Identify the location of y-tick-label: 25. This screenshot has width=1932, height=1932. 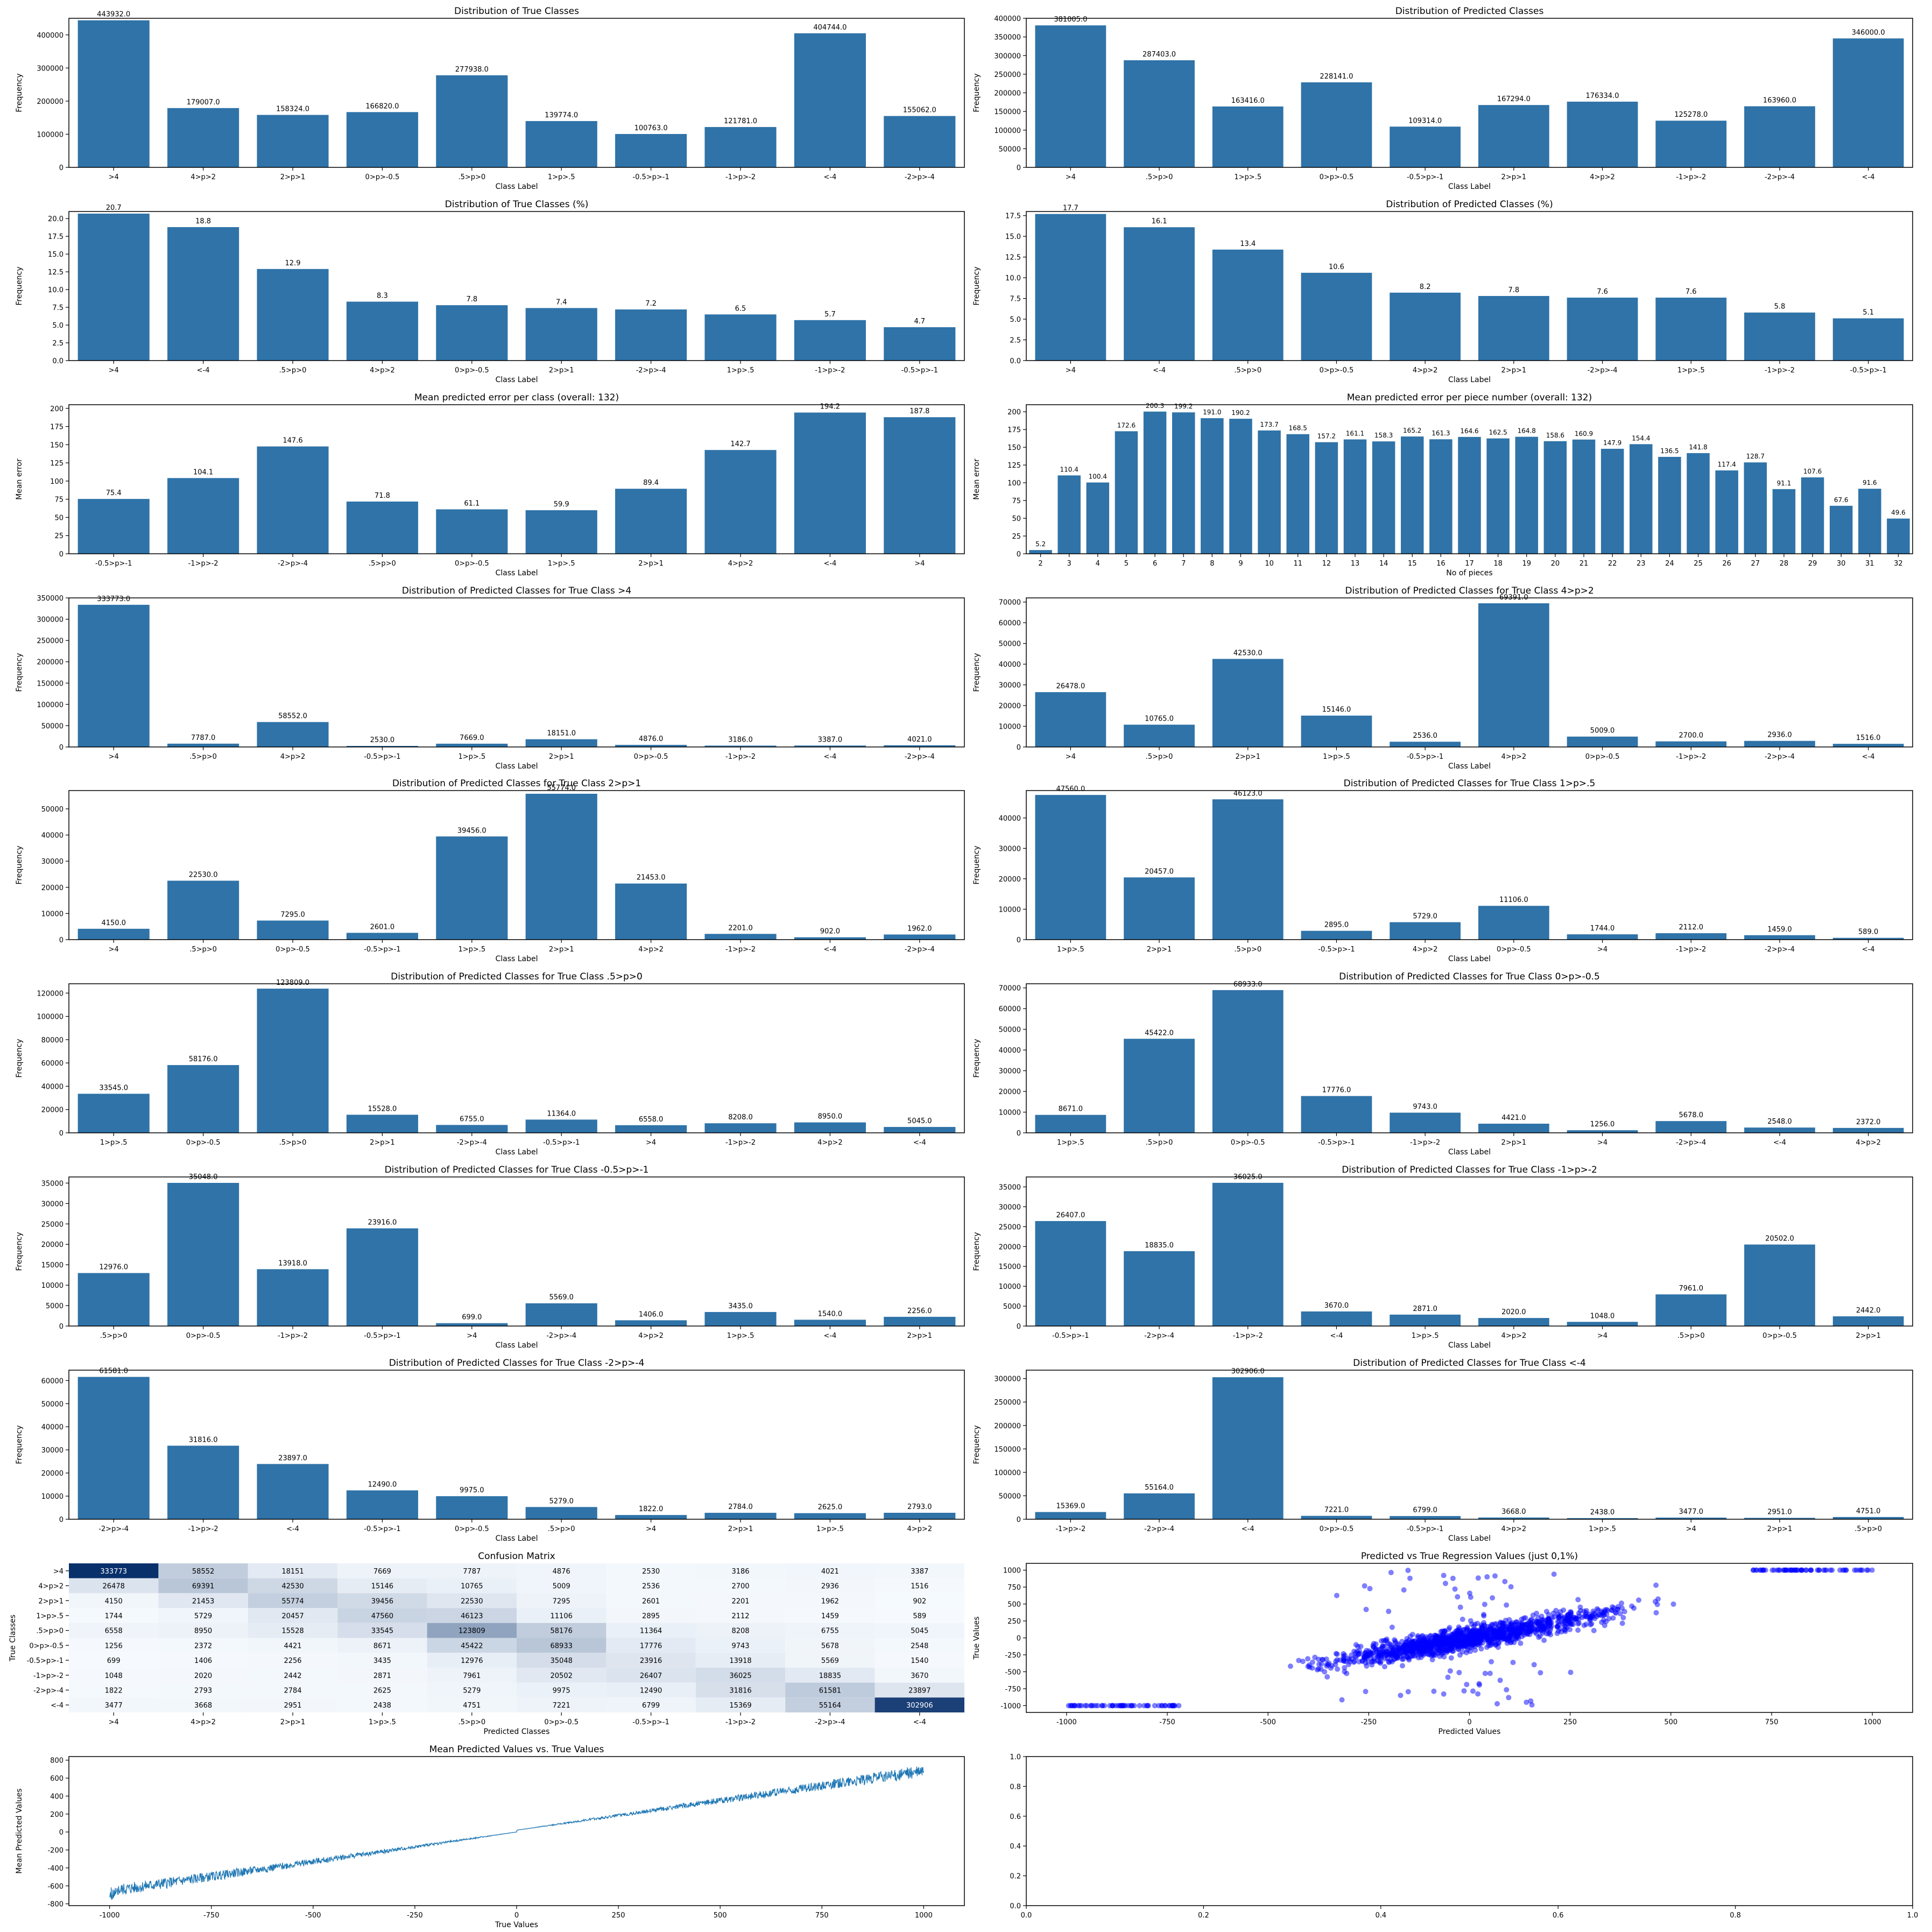
(1016, 537).